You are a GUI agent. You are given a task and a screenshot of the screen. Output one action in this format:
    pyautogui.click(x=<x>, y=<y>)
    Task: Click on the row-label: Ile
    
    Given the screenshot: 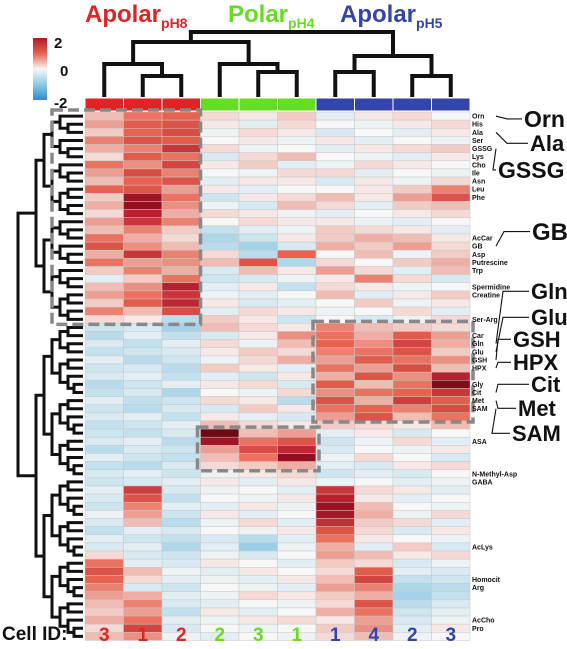 What is the action you would take?
    pyautogui.click(x=476, y=173)
    